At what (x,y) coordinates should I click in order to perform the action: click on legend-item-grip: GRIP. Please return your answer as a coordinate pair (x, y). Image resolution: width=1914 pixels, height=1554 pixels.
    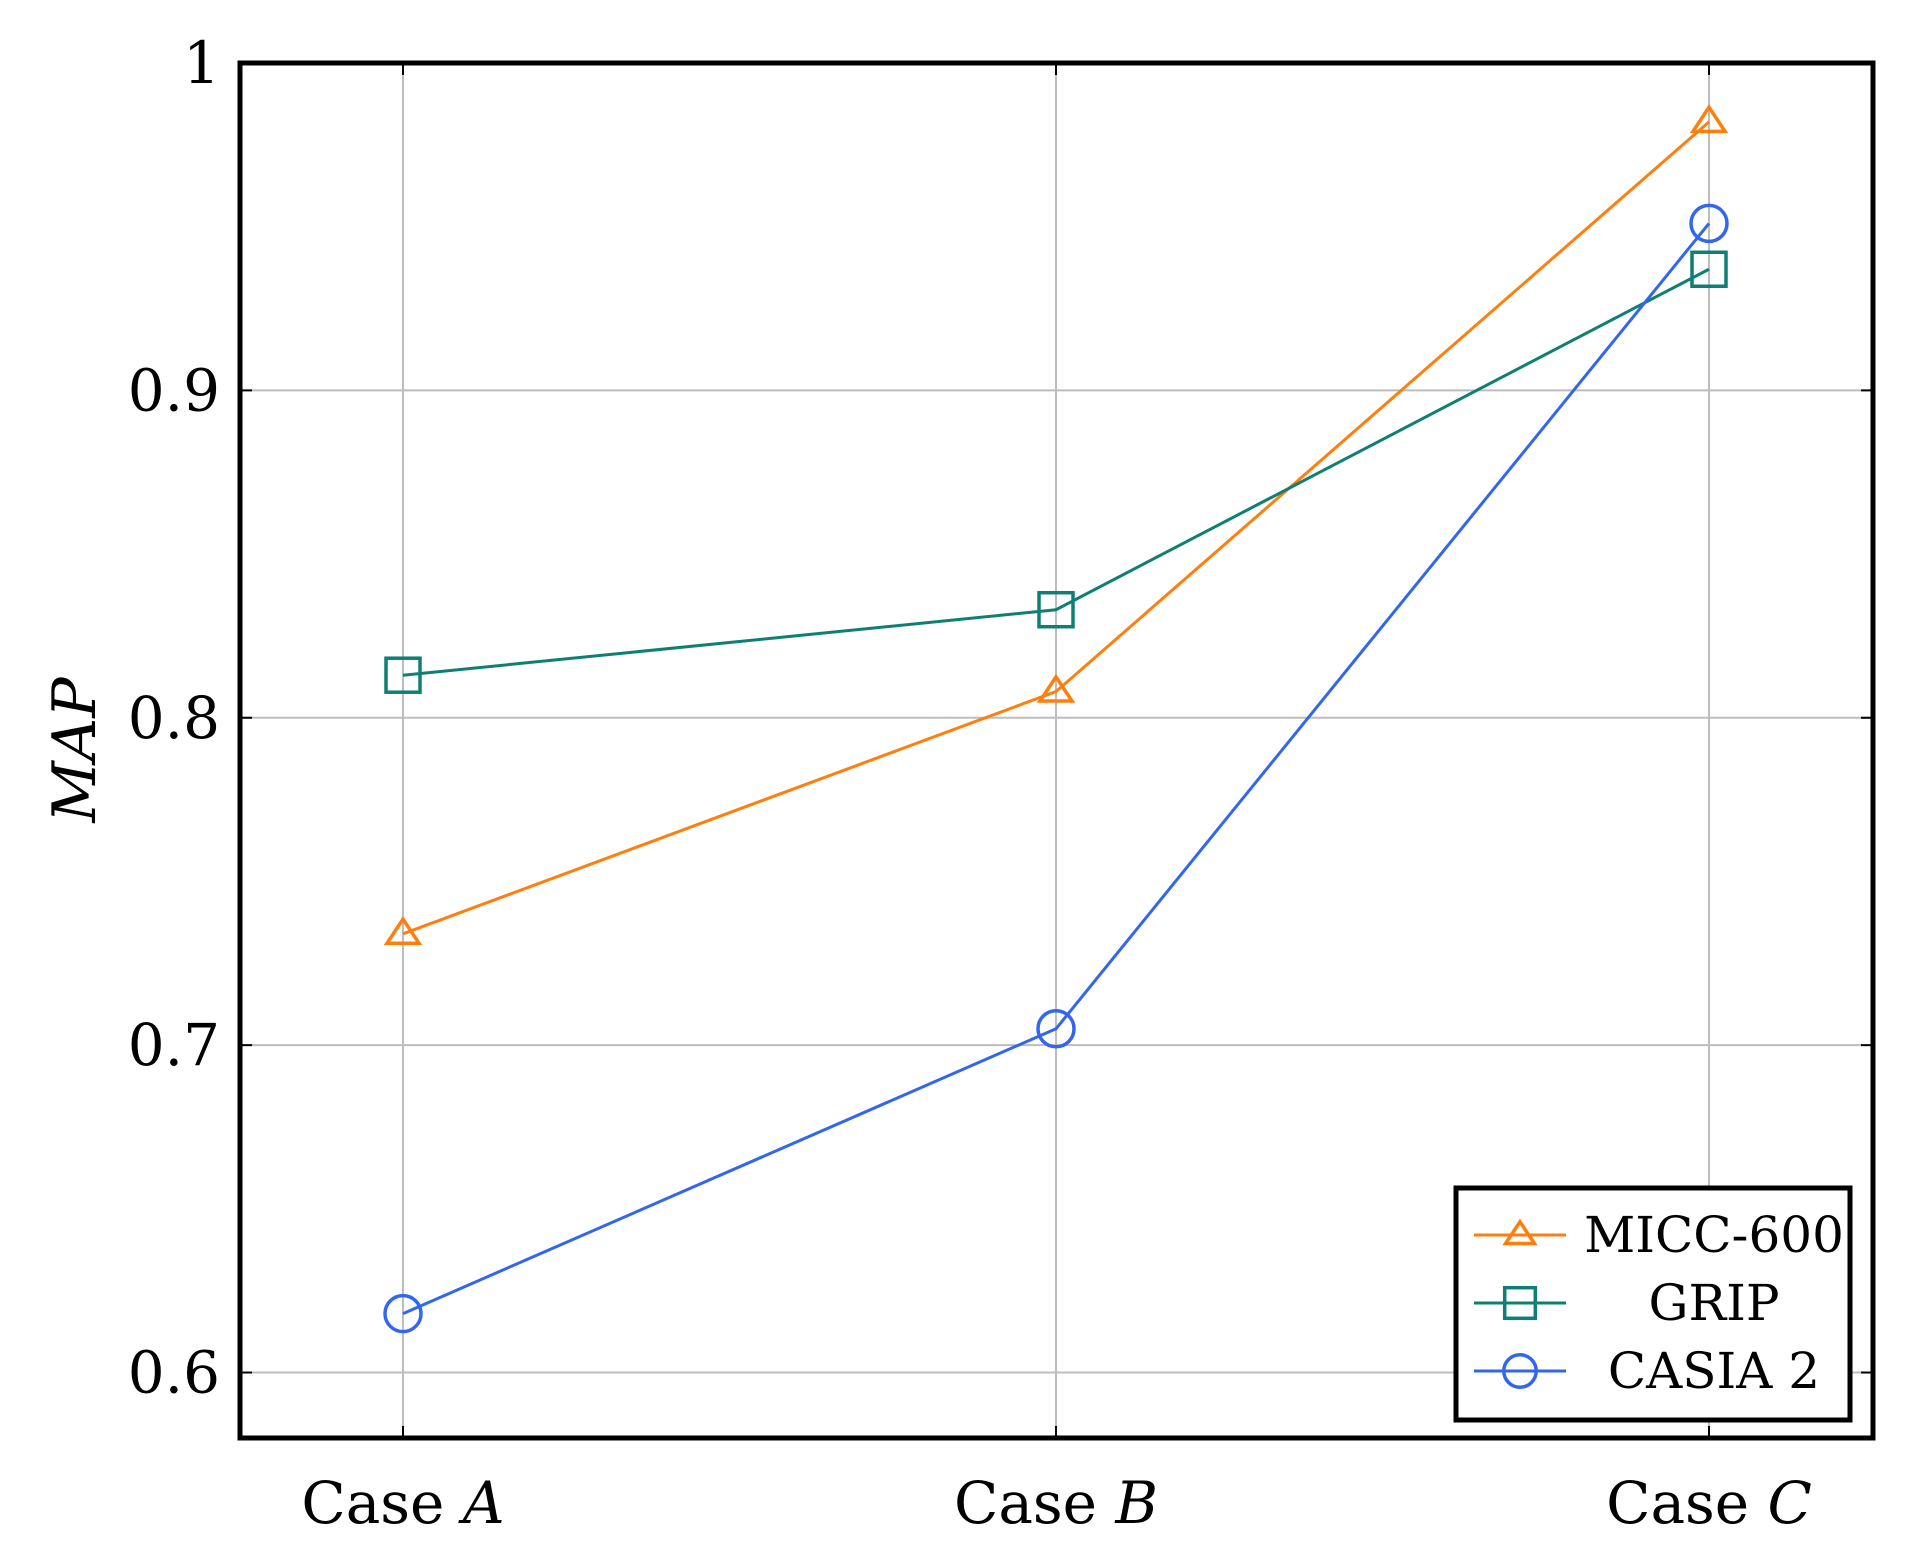
    Looking at the image, I should click on (1626, 1303).